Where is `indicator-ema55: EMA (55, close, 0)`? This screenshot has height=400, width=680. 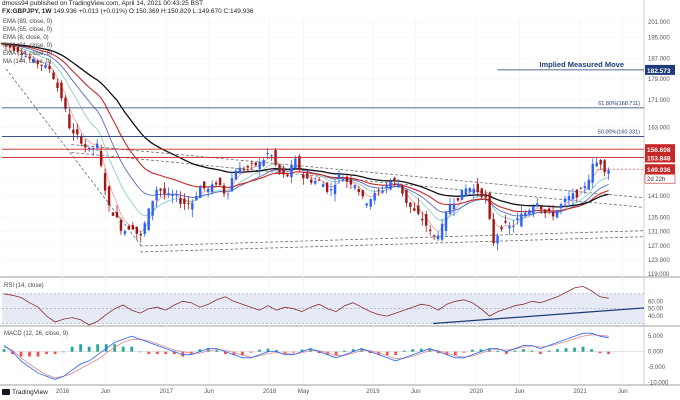
indicator-ema55: EMA (55, close, 0) is located at coordinates (28, 30).